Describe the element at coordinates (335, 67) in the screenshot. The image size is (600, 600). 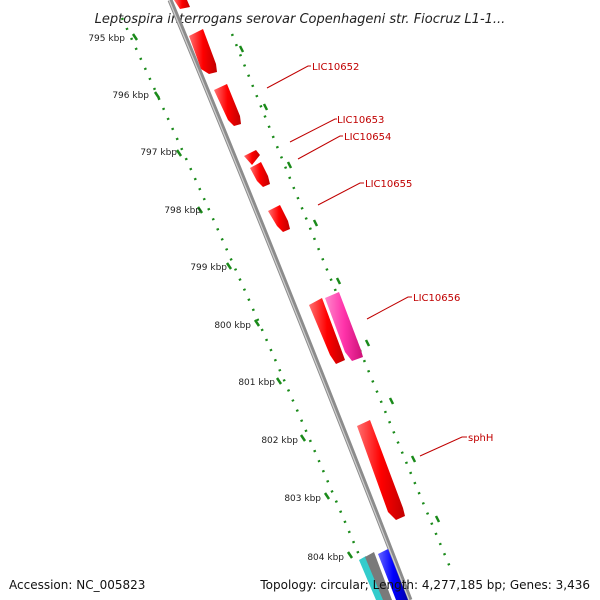
I see `gene-label-lic10652: LIC10652` at that location.